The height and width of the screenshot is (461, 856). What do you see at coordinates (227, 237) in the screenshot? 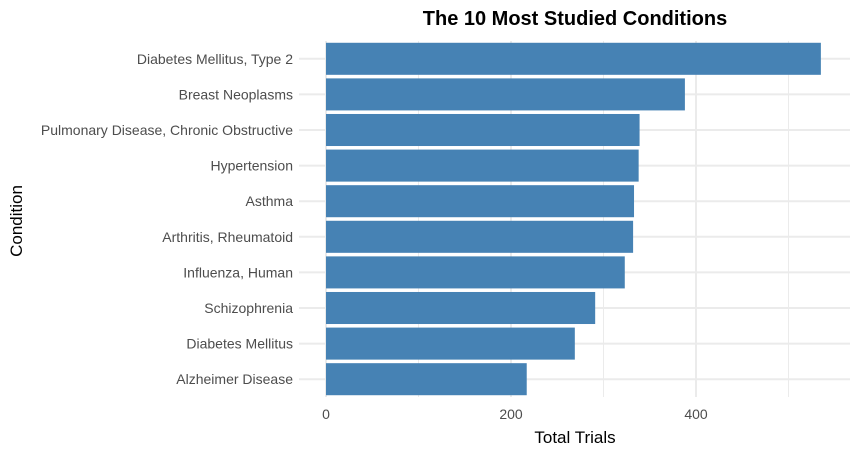
I see `y-tick-label: Arthritis, Rheumatoid` at bounding box center [227, 237].